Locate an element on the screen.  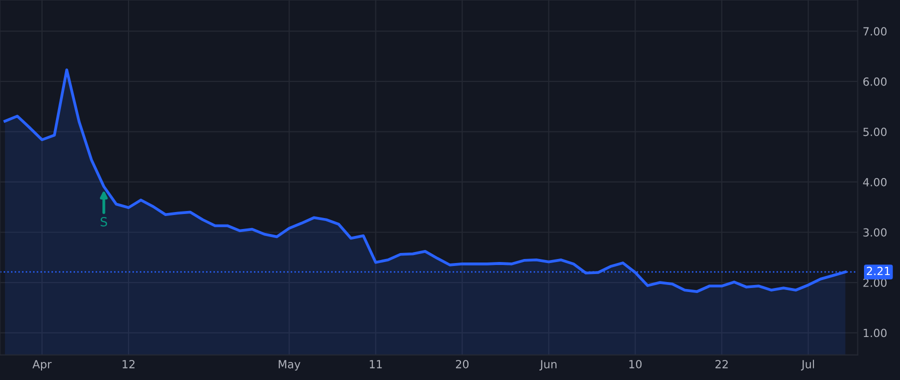
x-tick-label: Jul is located at coordinates (807, 365).